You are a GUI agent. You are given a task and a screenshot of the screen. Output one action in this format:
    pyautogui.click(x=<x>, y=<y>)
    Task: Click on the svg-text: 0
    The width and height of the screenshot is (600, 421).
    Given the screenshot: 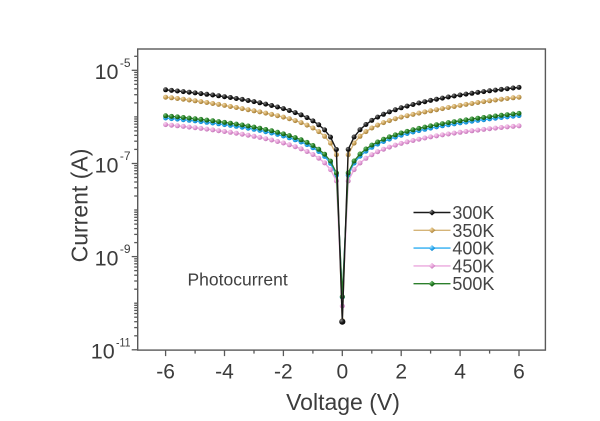 What is the action you would take?
    pyautogui.click(x=342, y=371)
    